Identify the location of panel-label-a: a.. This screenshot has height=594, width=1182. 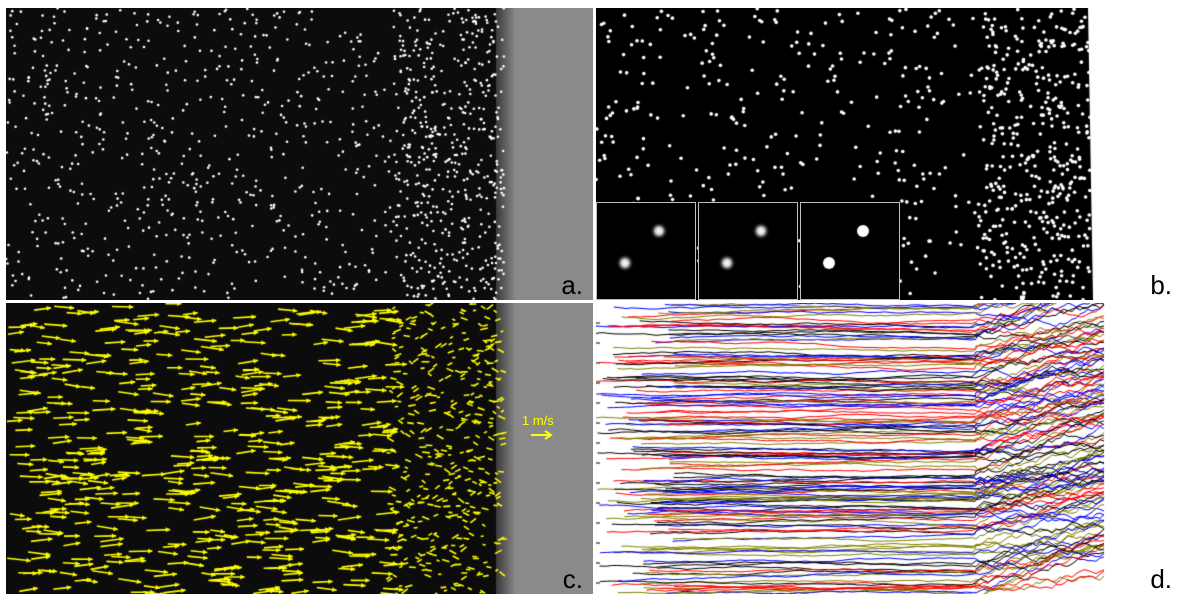
(572, 285).